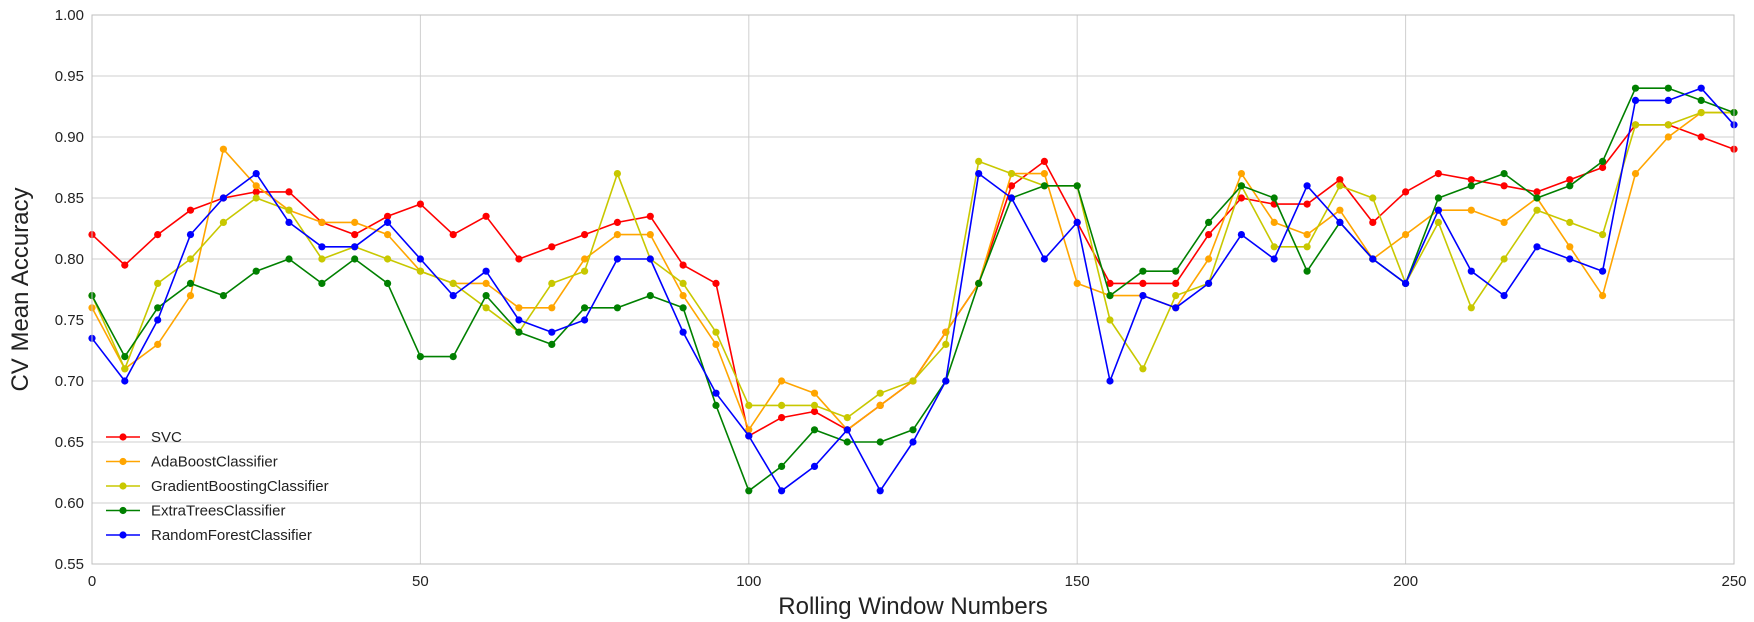  I want to click on y-tick-label: 1.00, so click(69, 15).